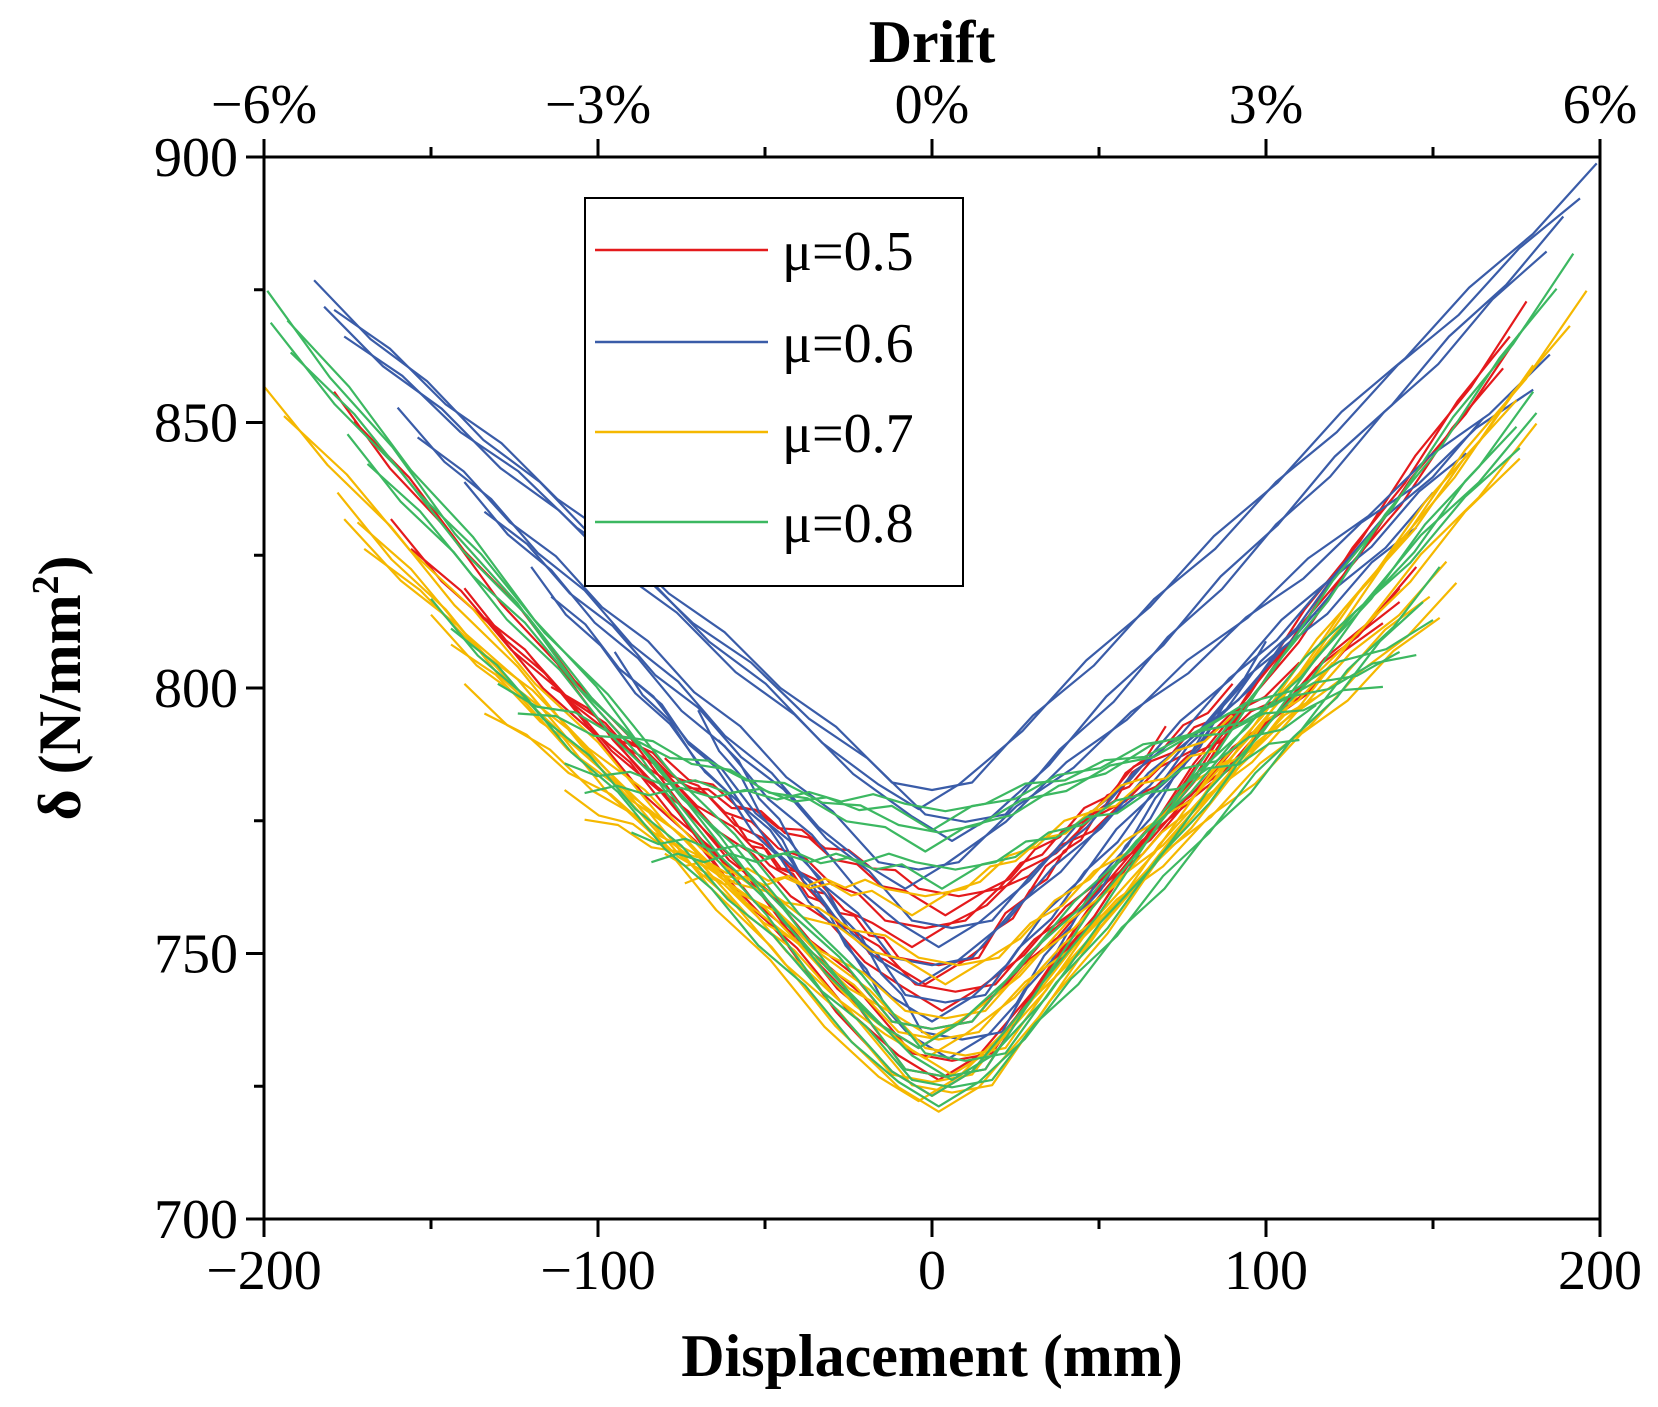 This screenshot has width=1658, height=1407. I want to click on top-tick-label: −3%, so click(598, 105).